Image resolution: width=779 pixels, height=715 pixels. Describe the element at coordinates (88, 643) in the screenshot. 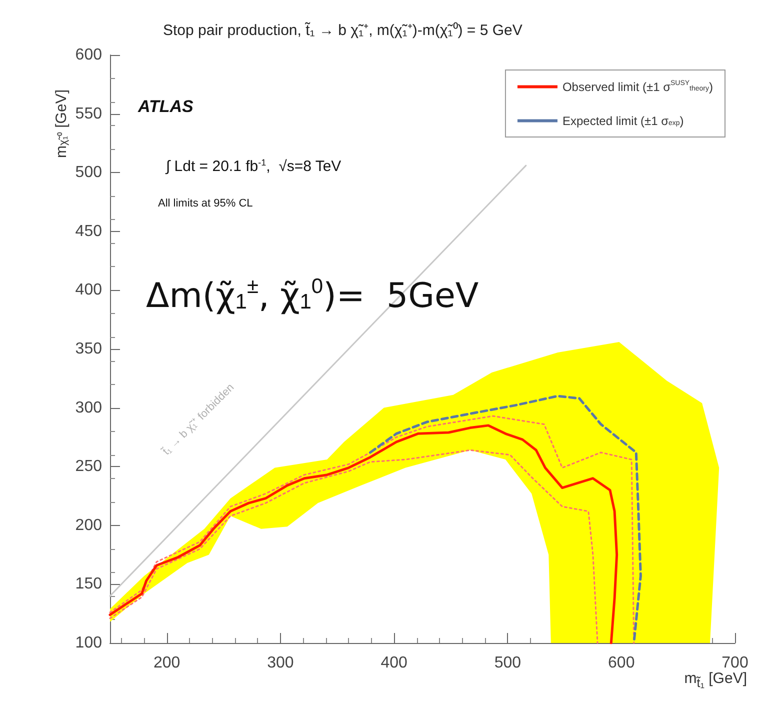

I see `y-tick-label: 100` at that location.